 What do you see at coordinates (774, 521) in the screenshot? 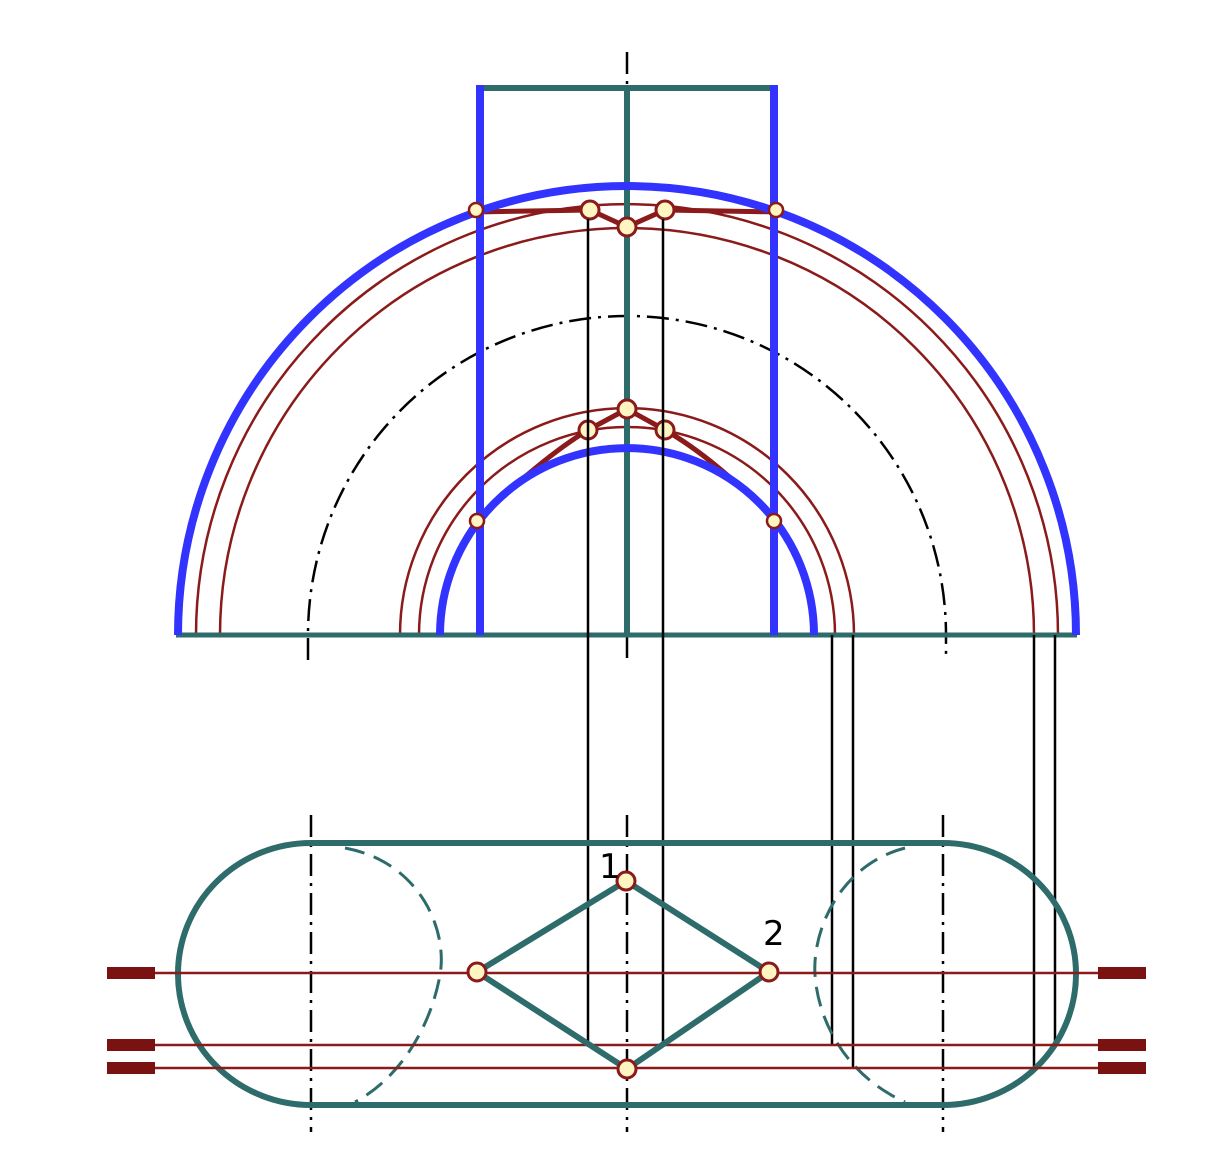
I see `outline-point-right-bottom` at bounding box center [774, 521].